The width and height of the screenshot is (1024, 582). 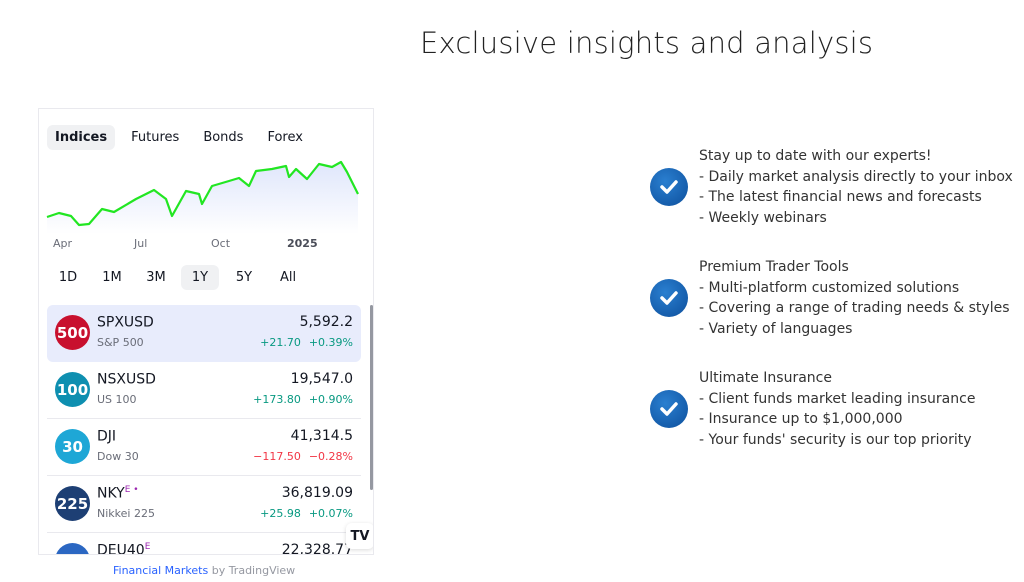 What do you see at coordinates (330, 456) in the screenshot?
I see `symbol-change-percent: −0.28%` at bounding box center [330, 456].